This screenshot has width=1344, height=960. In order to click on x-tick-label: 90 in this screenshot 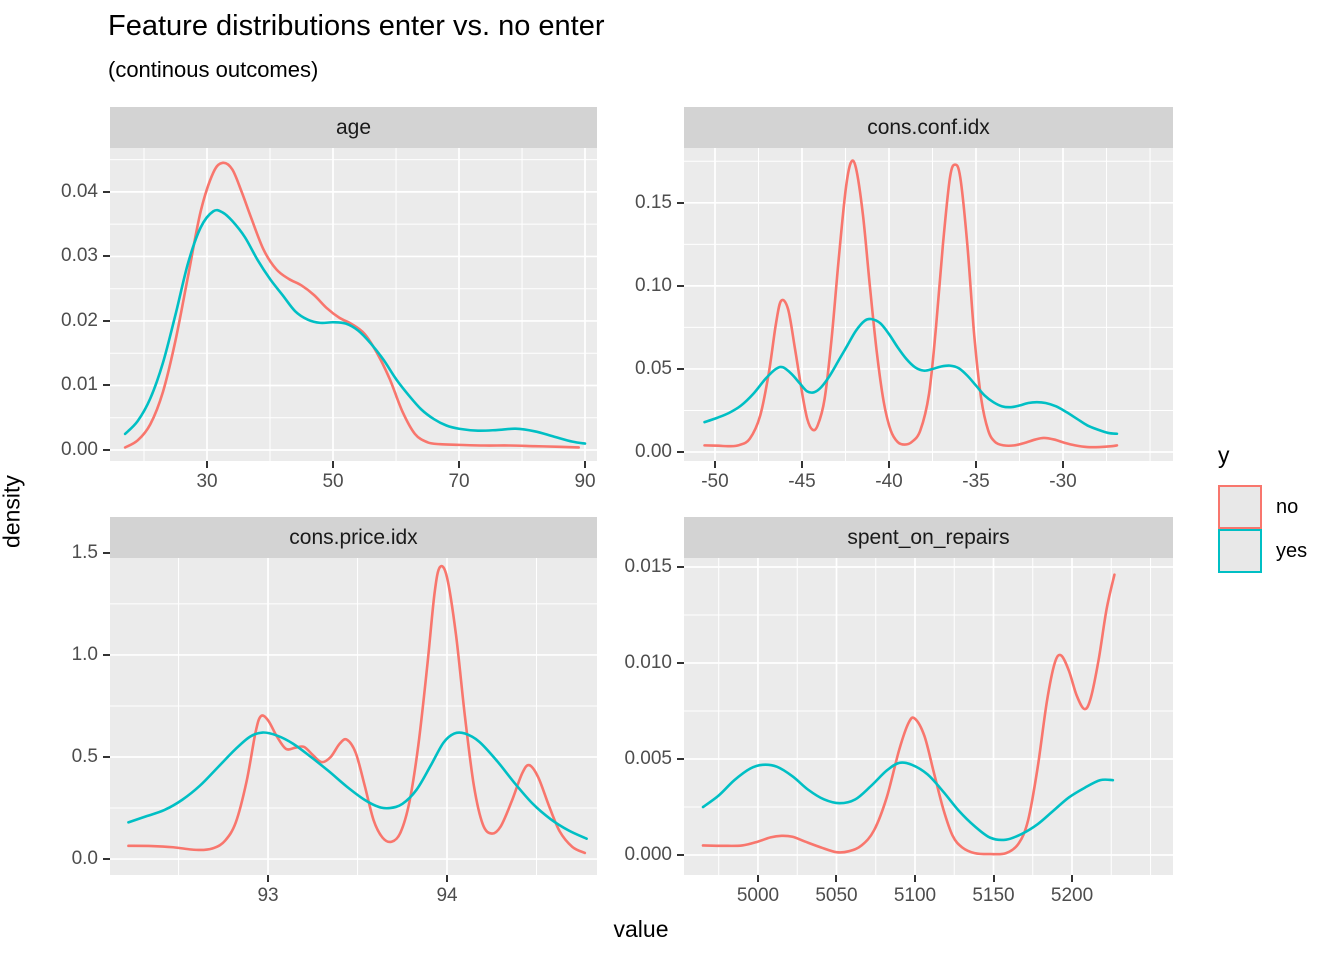, I will do `click(585, 481)`.